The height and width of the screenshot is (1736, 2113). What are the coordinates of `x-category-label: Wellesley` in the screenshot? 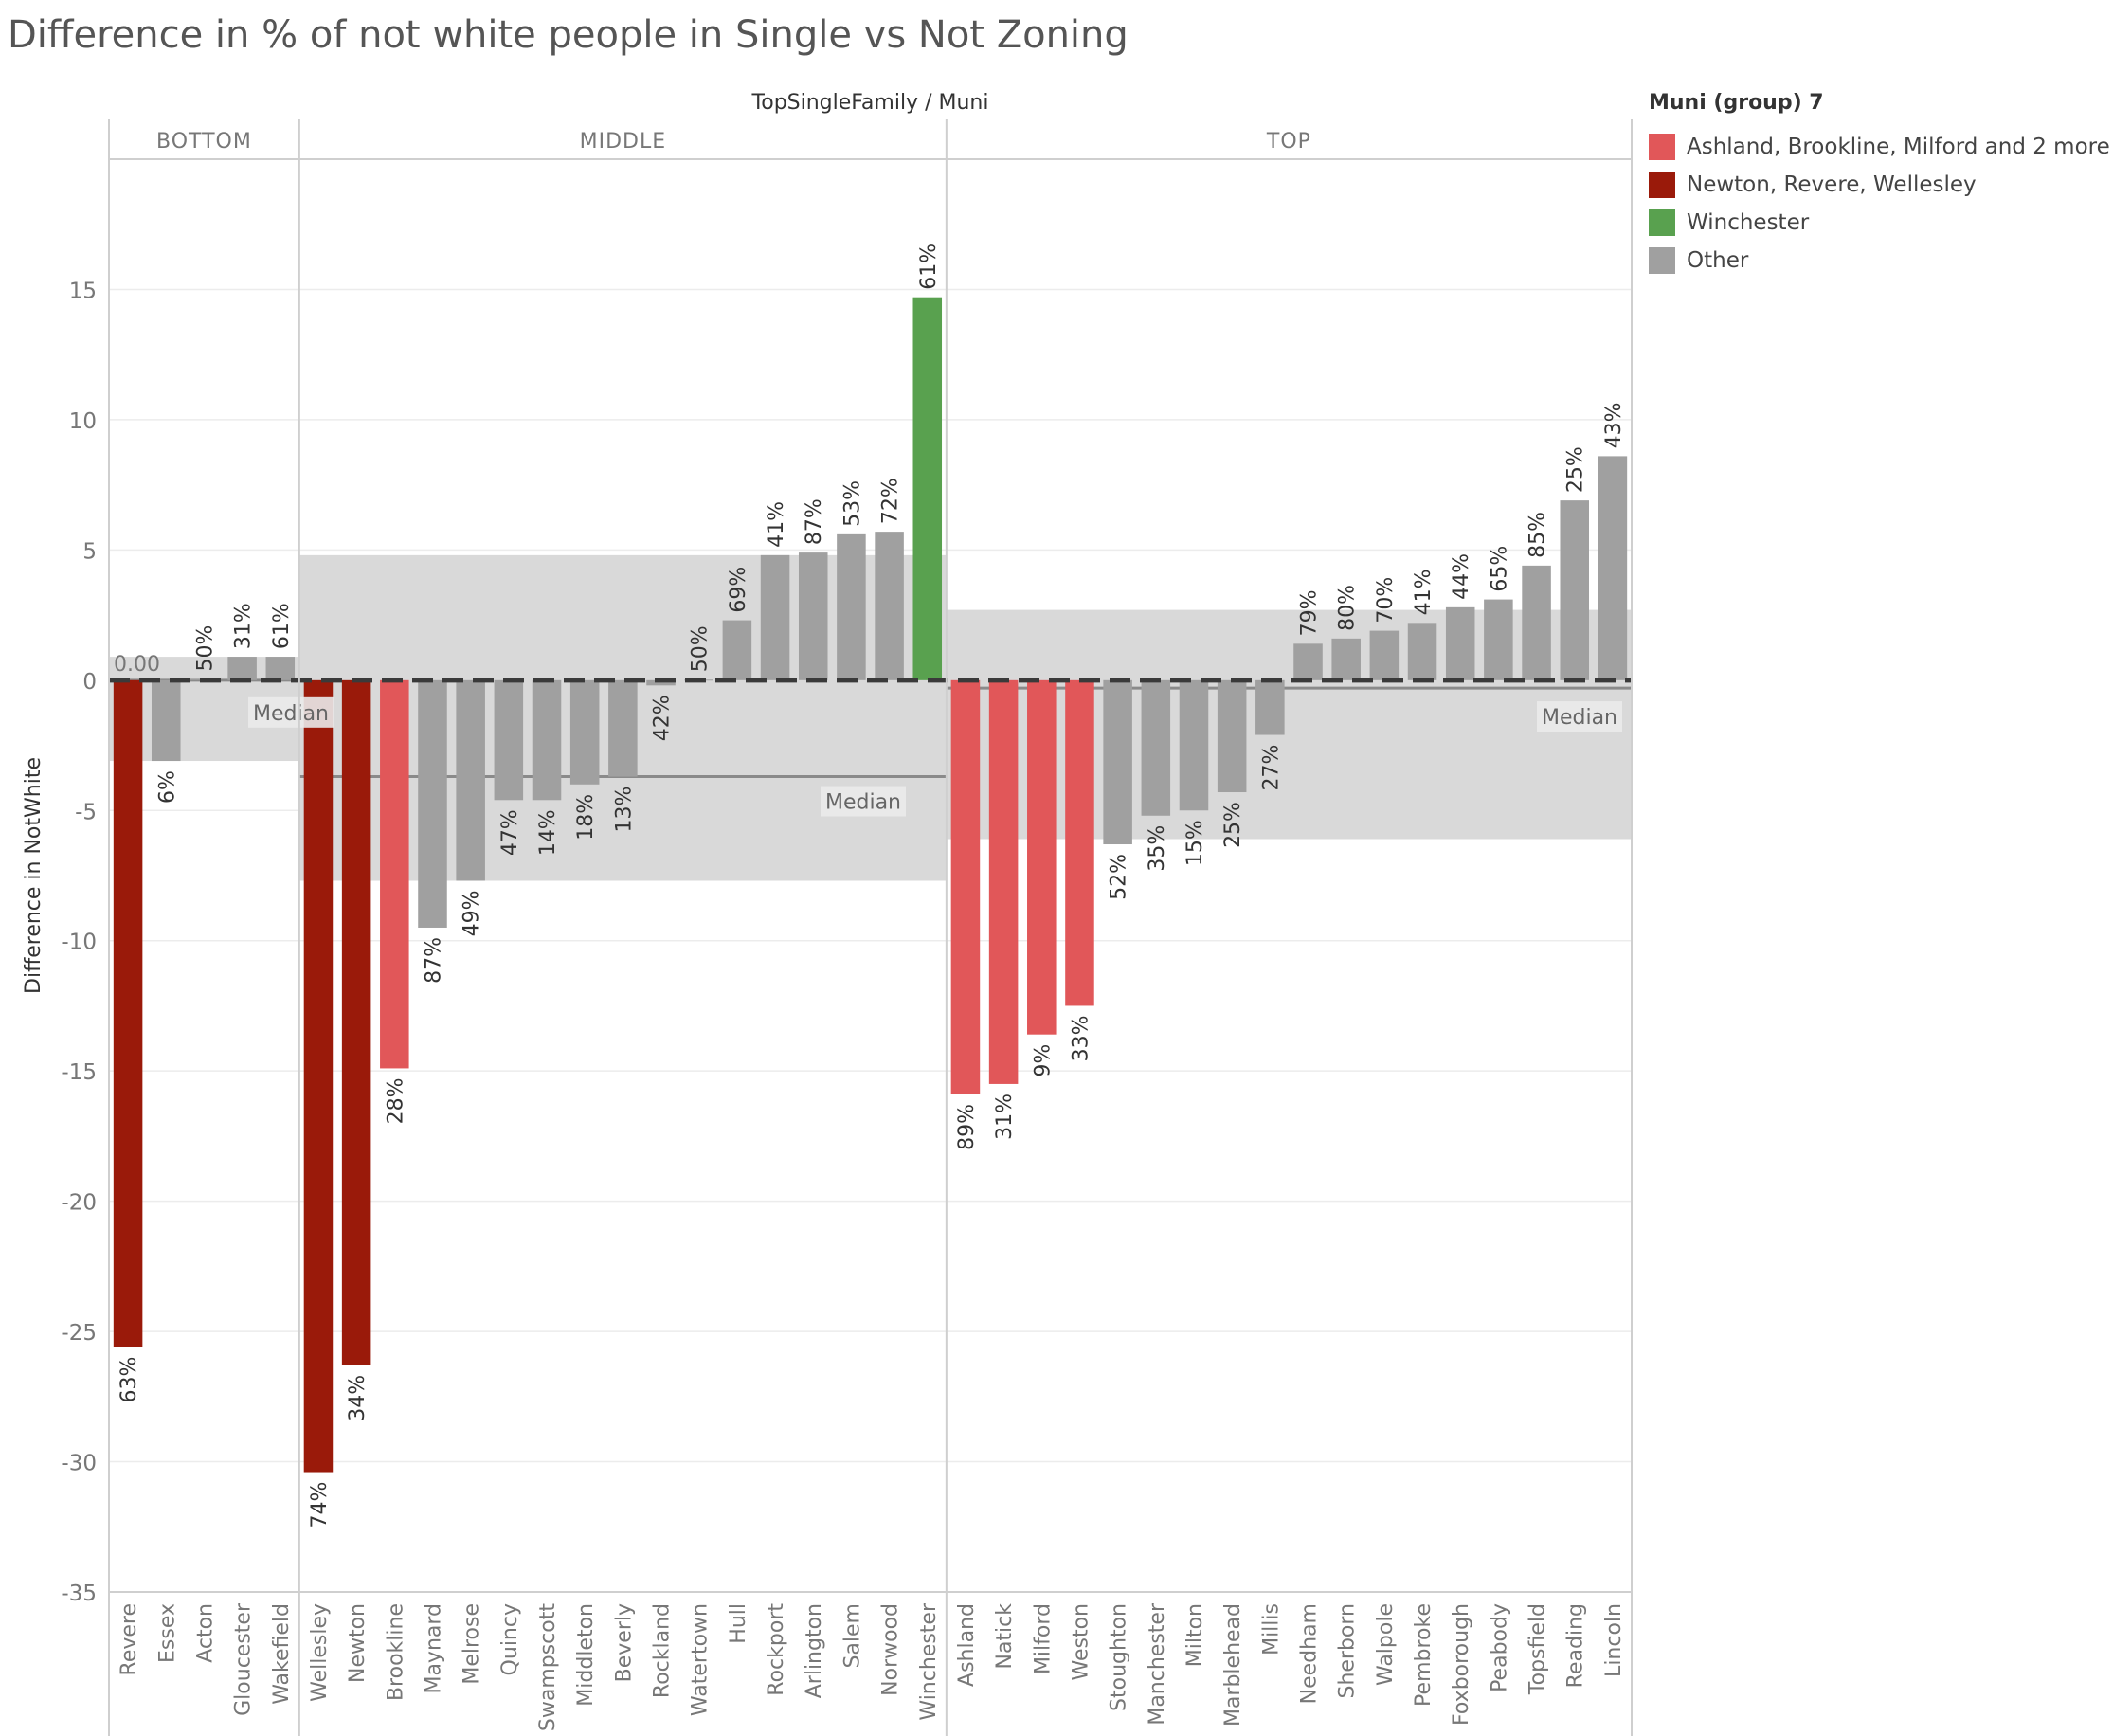 It's located at (320, 1652).